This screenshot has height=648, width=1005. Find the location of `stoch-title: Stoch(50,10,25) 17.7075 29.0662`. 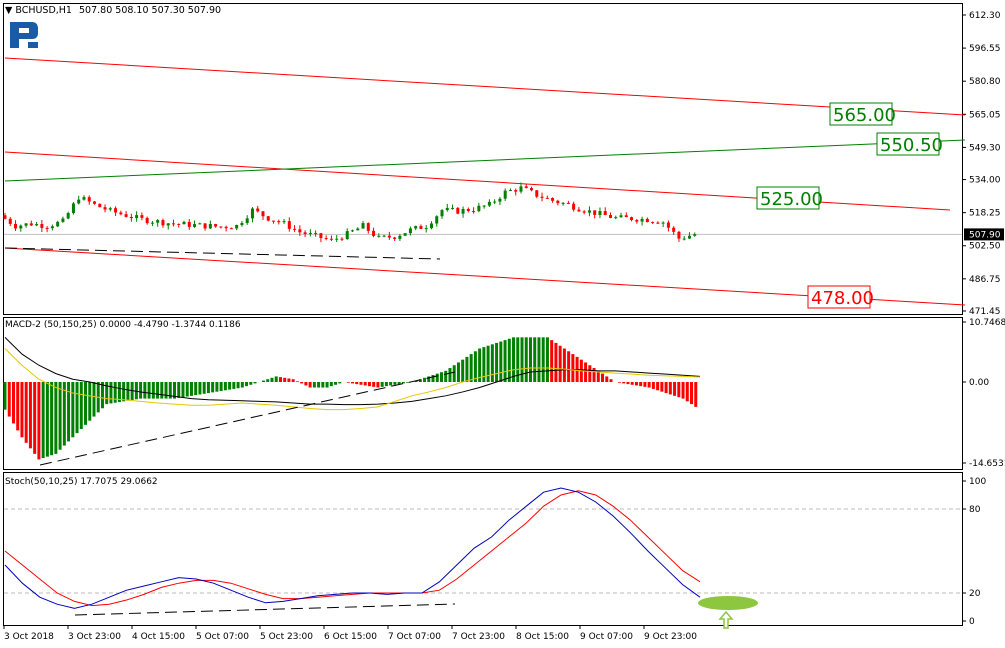

stoch-title: Stoch(50,10,25) 17.7075 29.0662 is located at coordinates (81, 482).